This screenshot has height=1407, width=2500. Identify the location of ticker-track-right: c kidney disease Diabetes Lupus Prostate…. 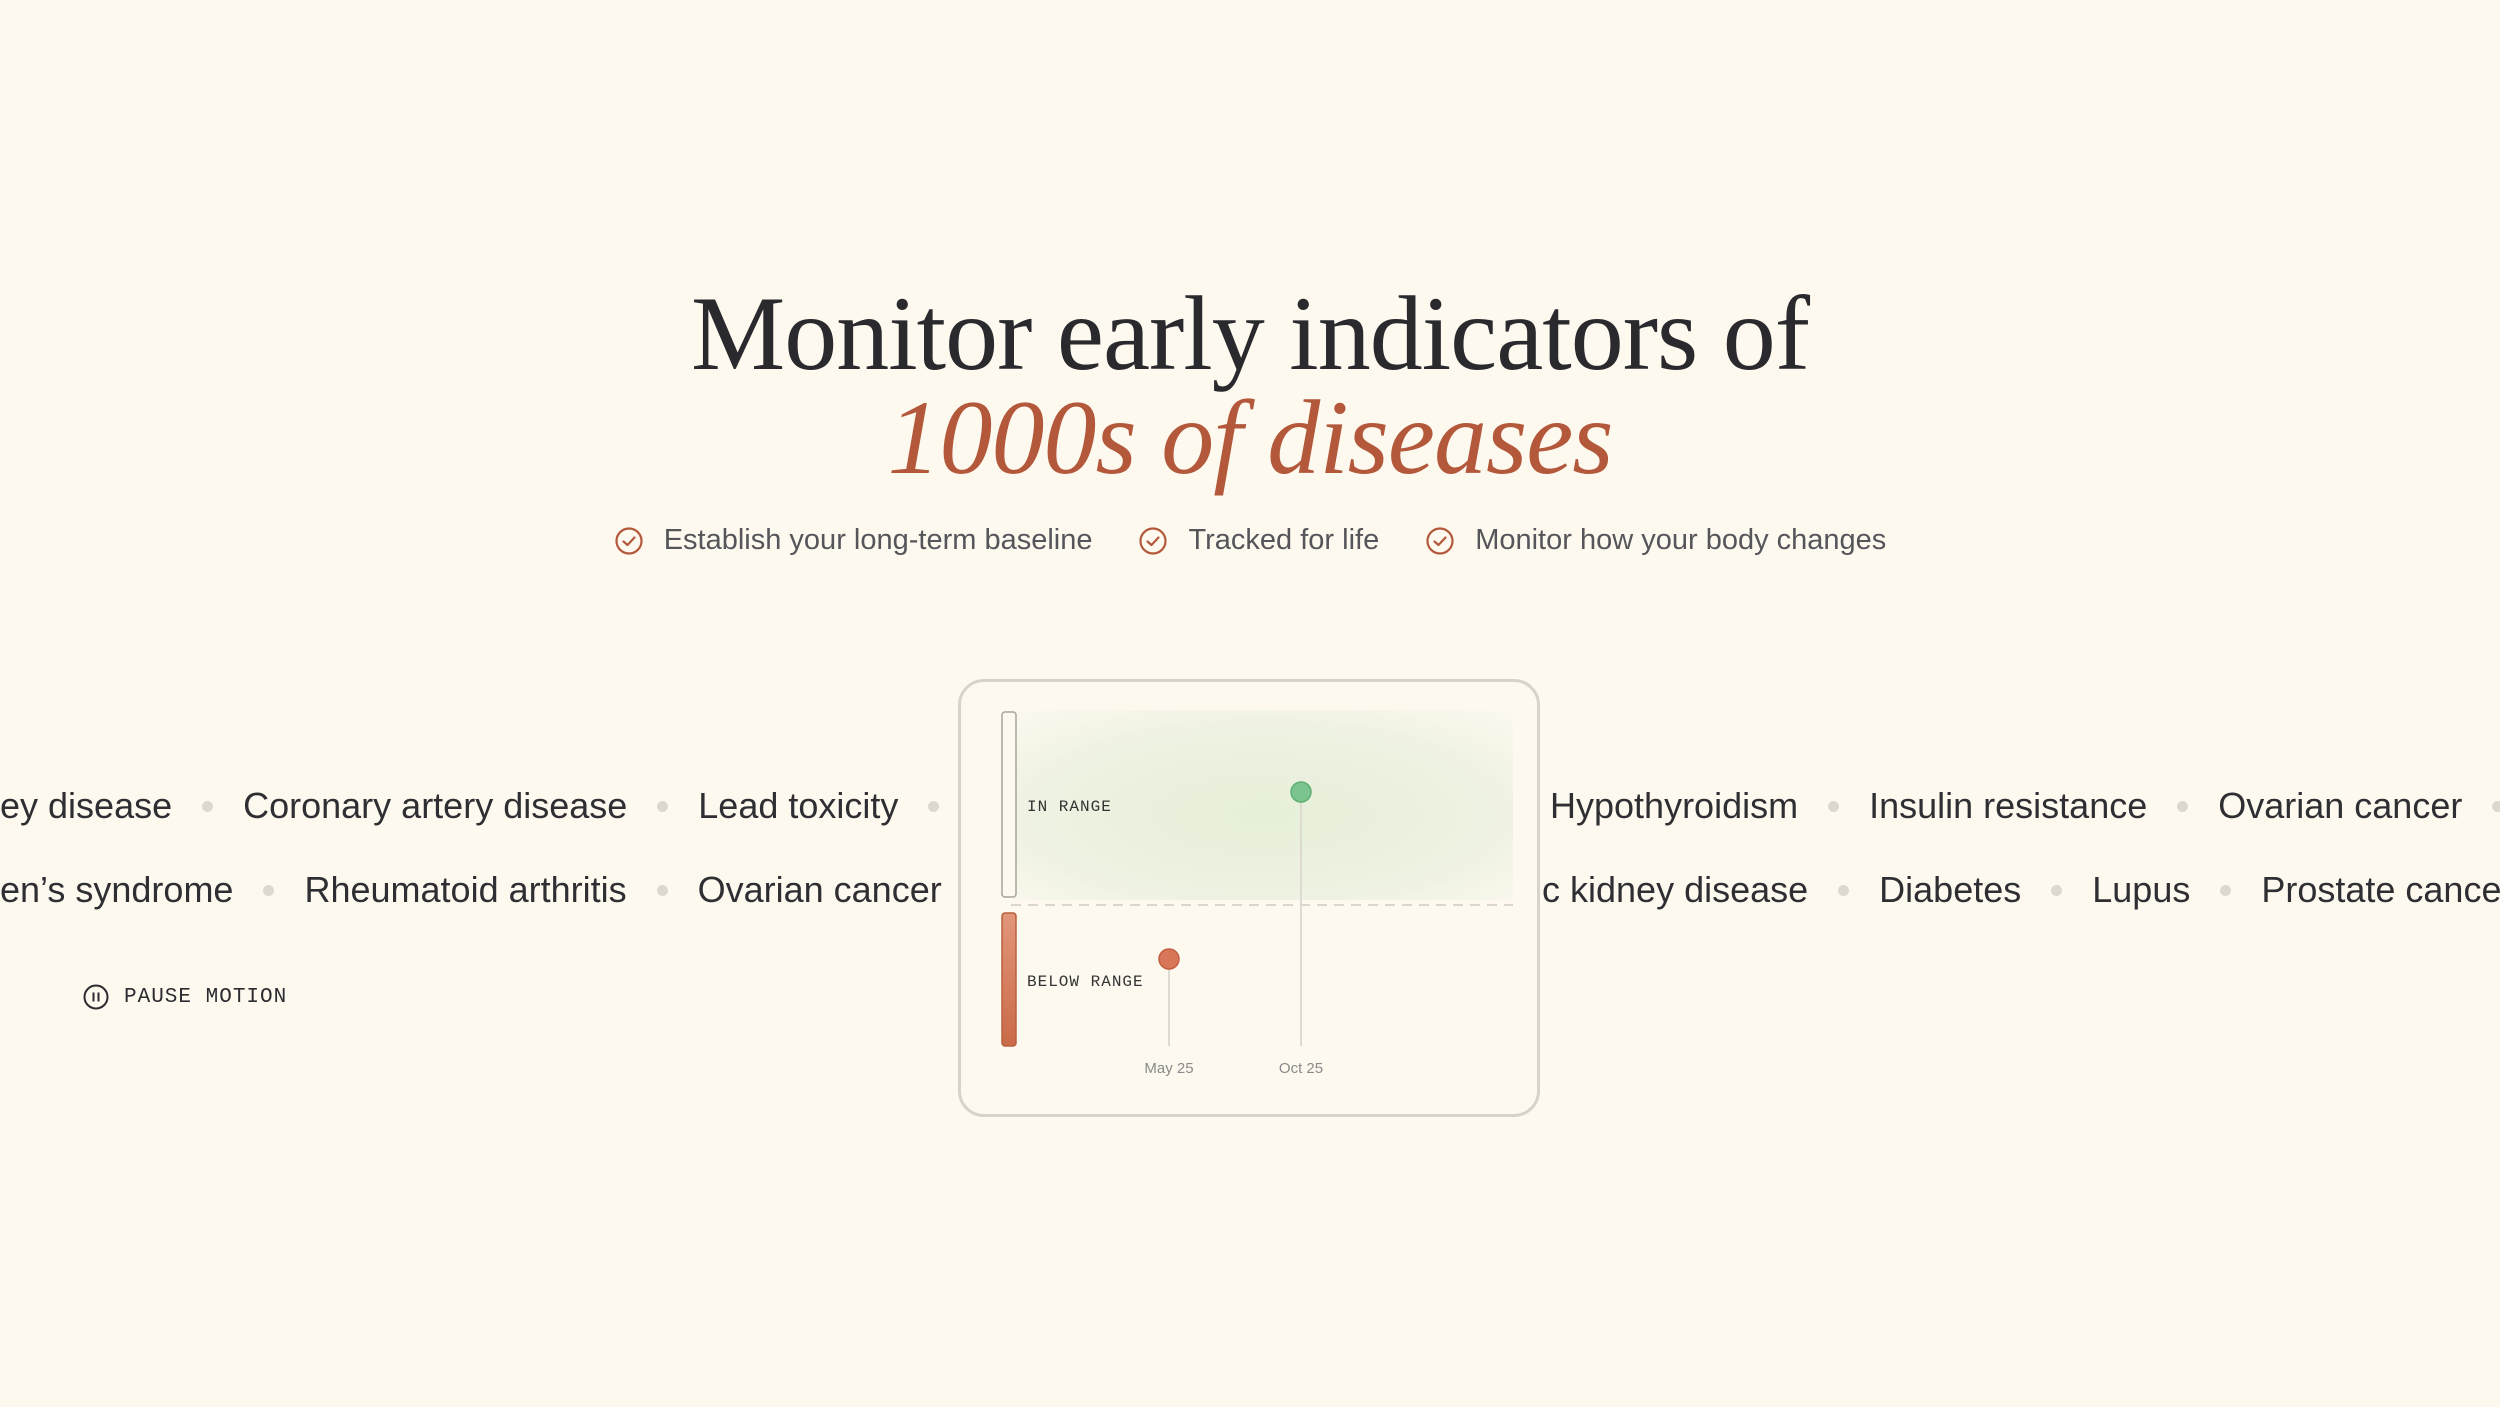
(2021, 890).